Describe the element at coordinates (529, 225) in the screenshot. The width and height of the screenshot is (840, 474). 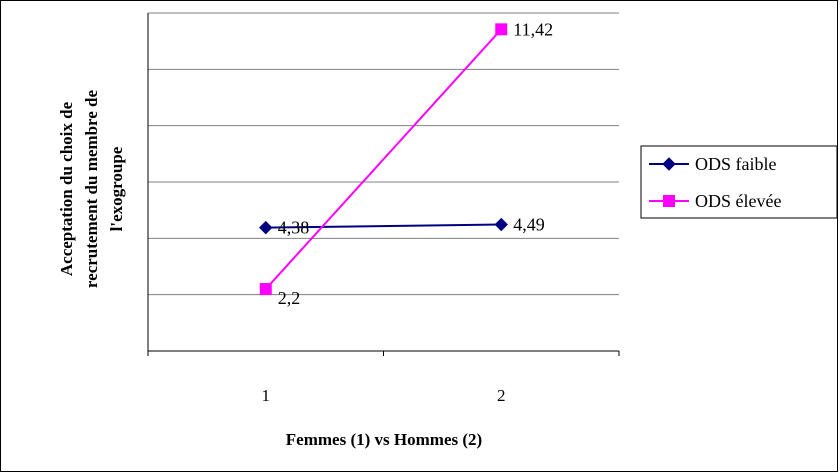
I see `data-label: 4,49` at that location.